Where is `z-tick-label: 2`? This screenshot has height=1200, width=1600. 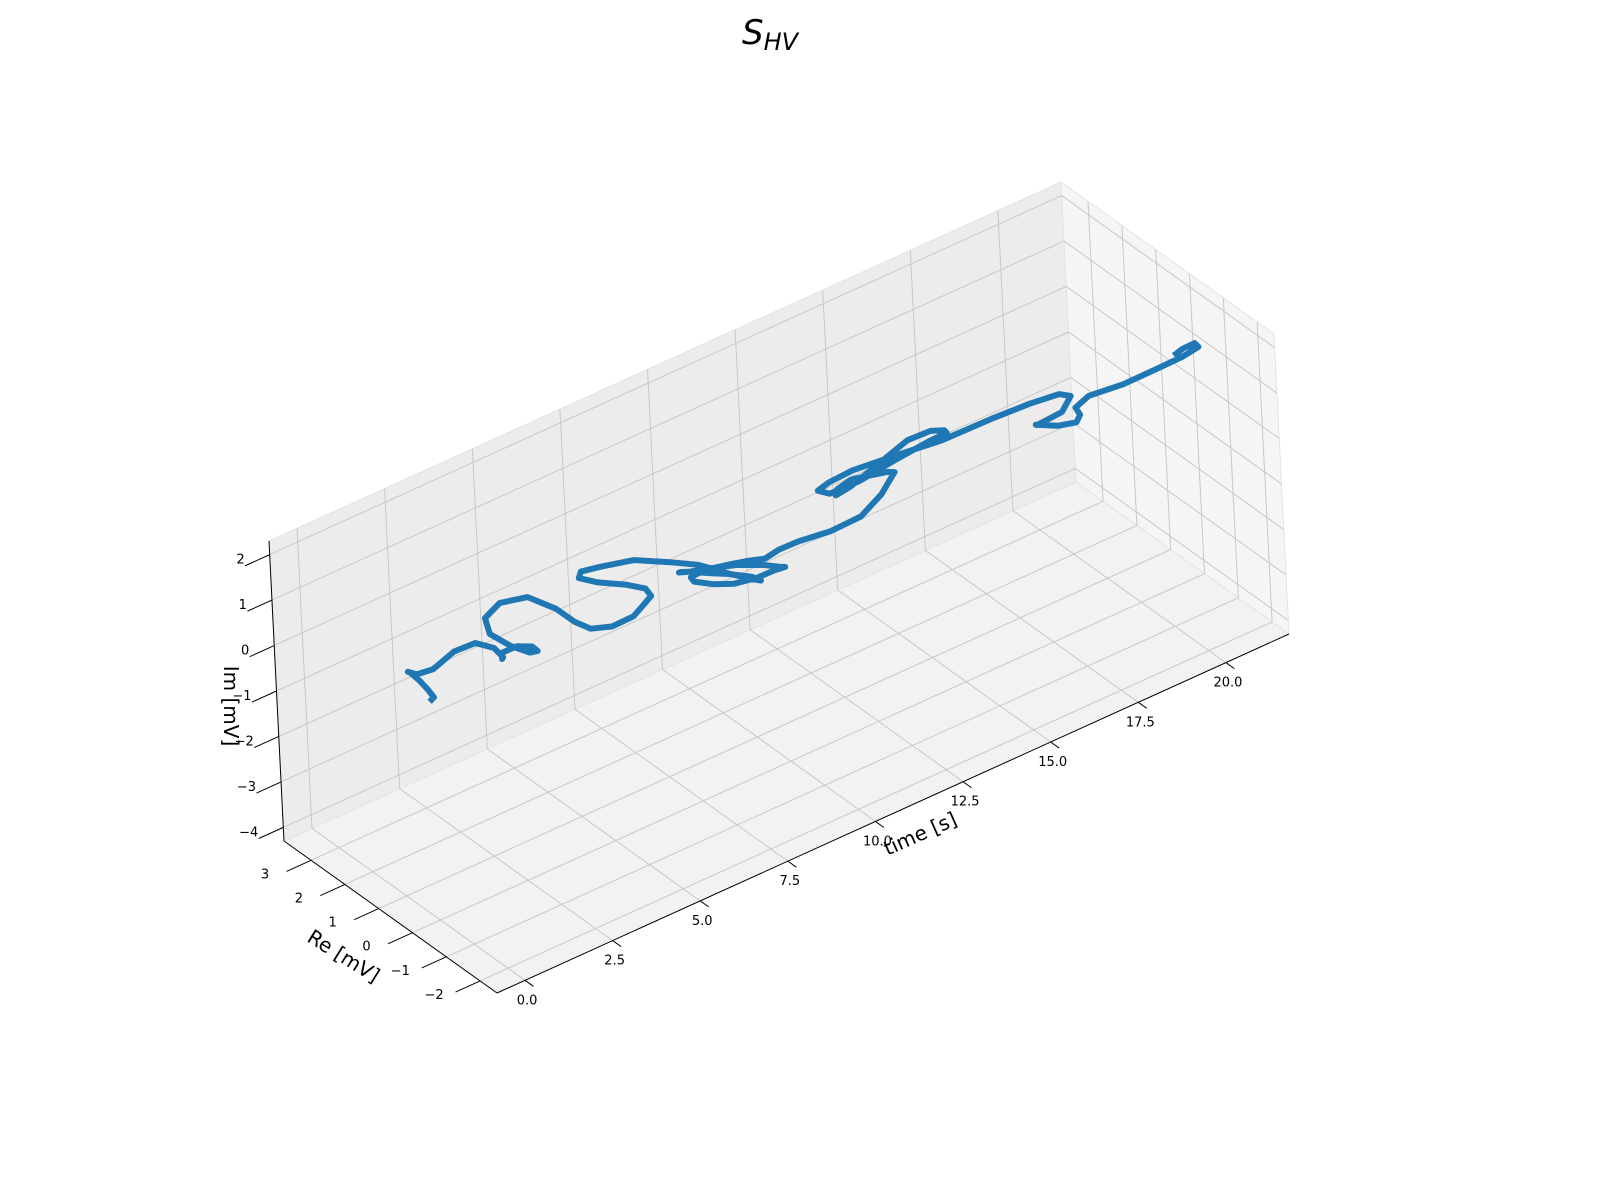 z-tick-label: 2 is located at coordinates (240, 560).